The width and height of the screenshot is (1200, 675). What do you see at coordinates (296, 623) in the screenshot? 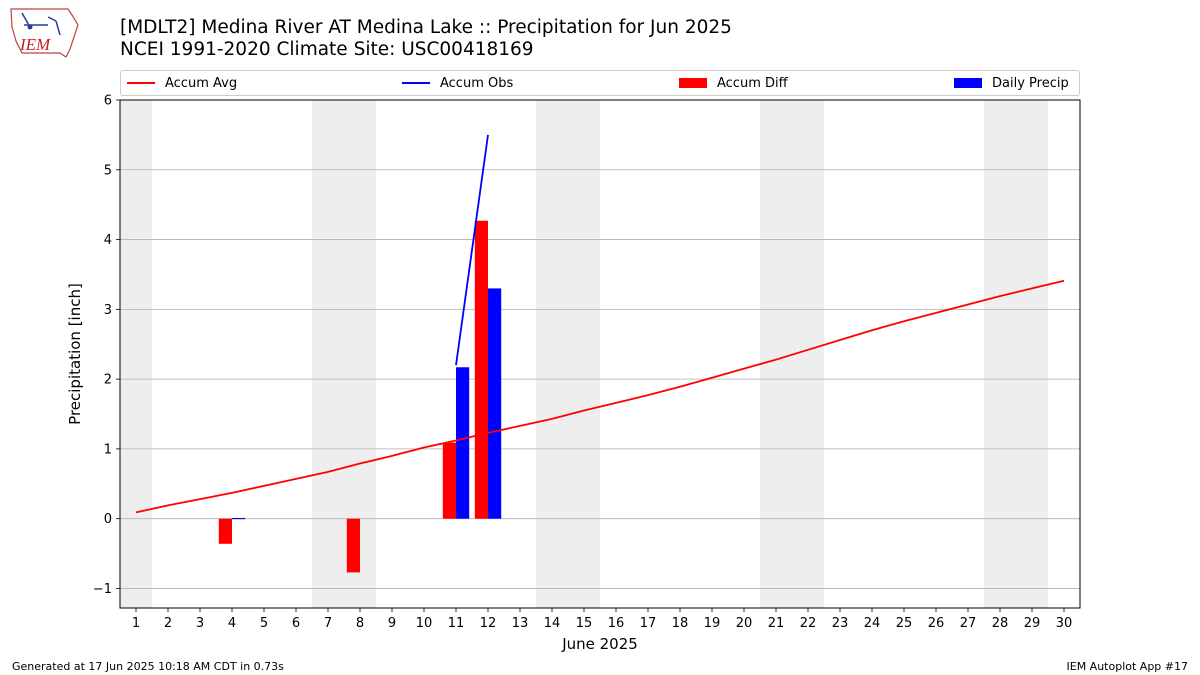
I see `tick-label-x-6: 6` at bounding box center [296, 623].